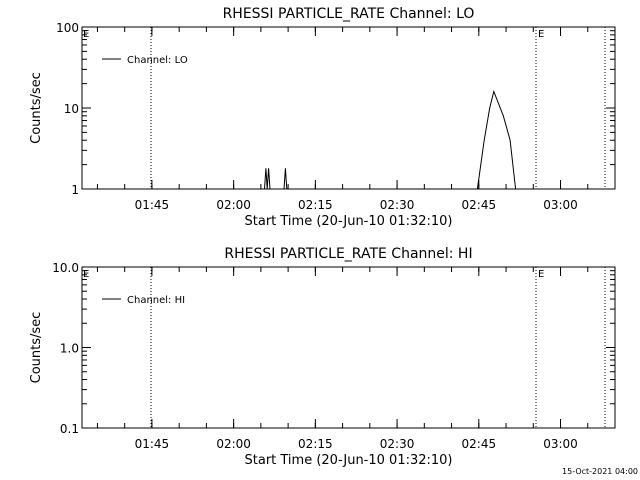 This screenshot has width=640, height=480. I want to click on p2-x-tick-label: 02:15, so click(315, 444).